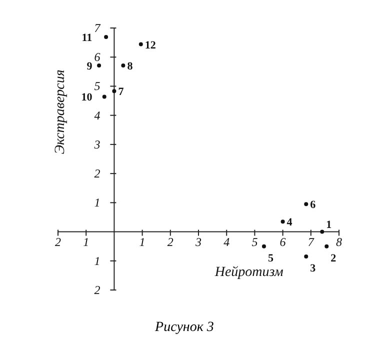  I want to click on annotation: 5, so click(271, 258).